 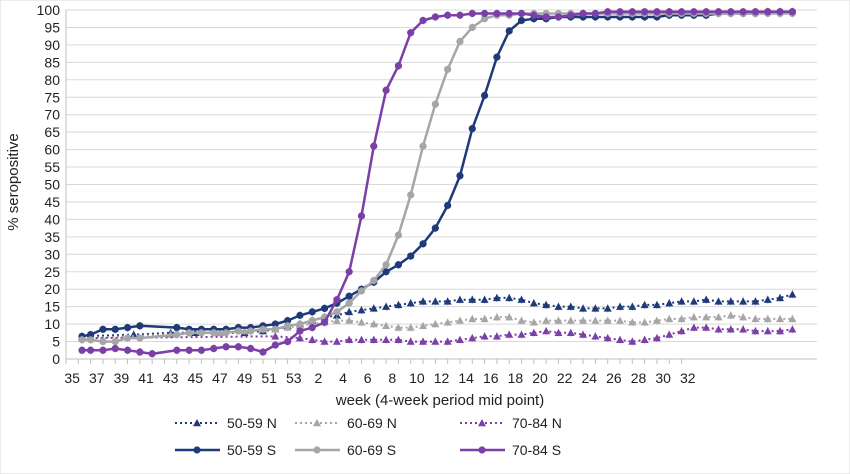 I want to click on y-tick-label: 75, so click(x=52, y=97).